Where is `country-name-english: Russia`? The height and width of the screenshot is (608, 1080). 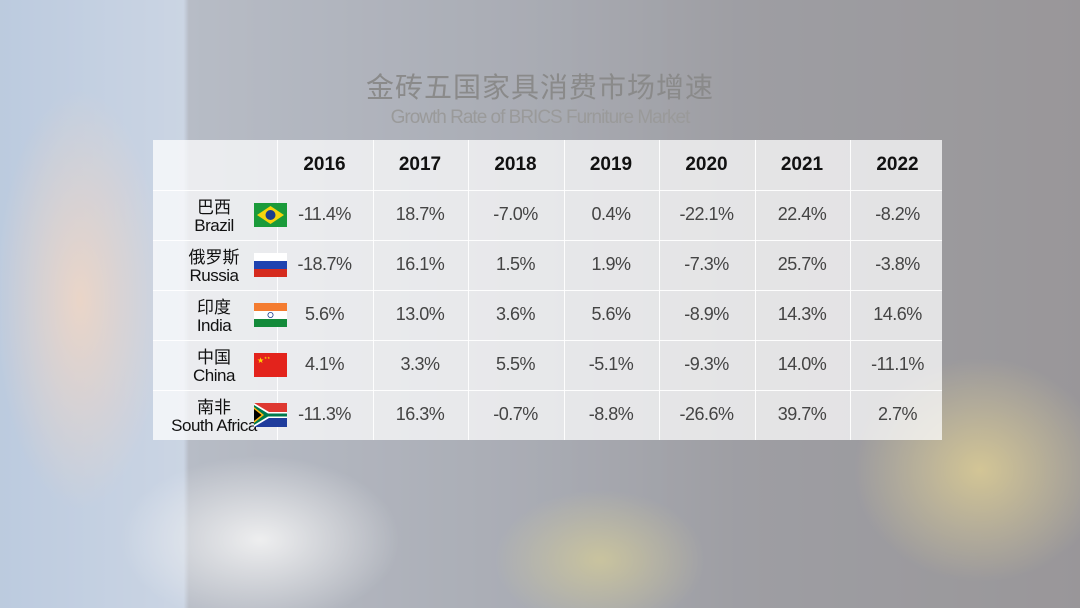 country-name-english: Russia is located at coordinates (214, 275).